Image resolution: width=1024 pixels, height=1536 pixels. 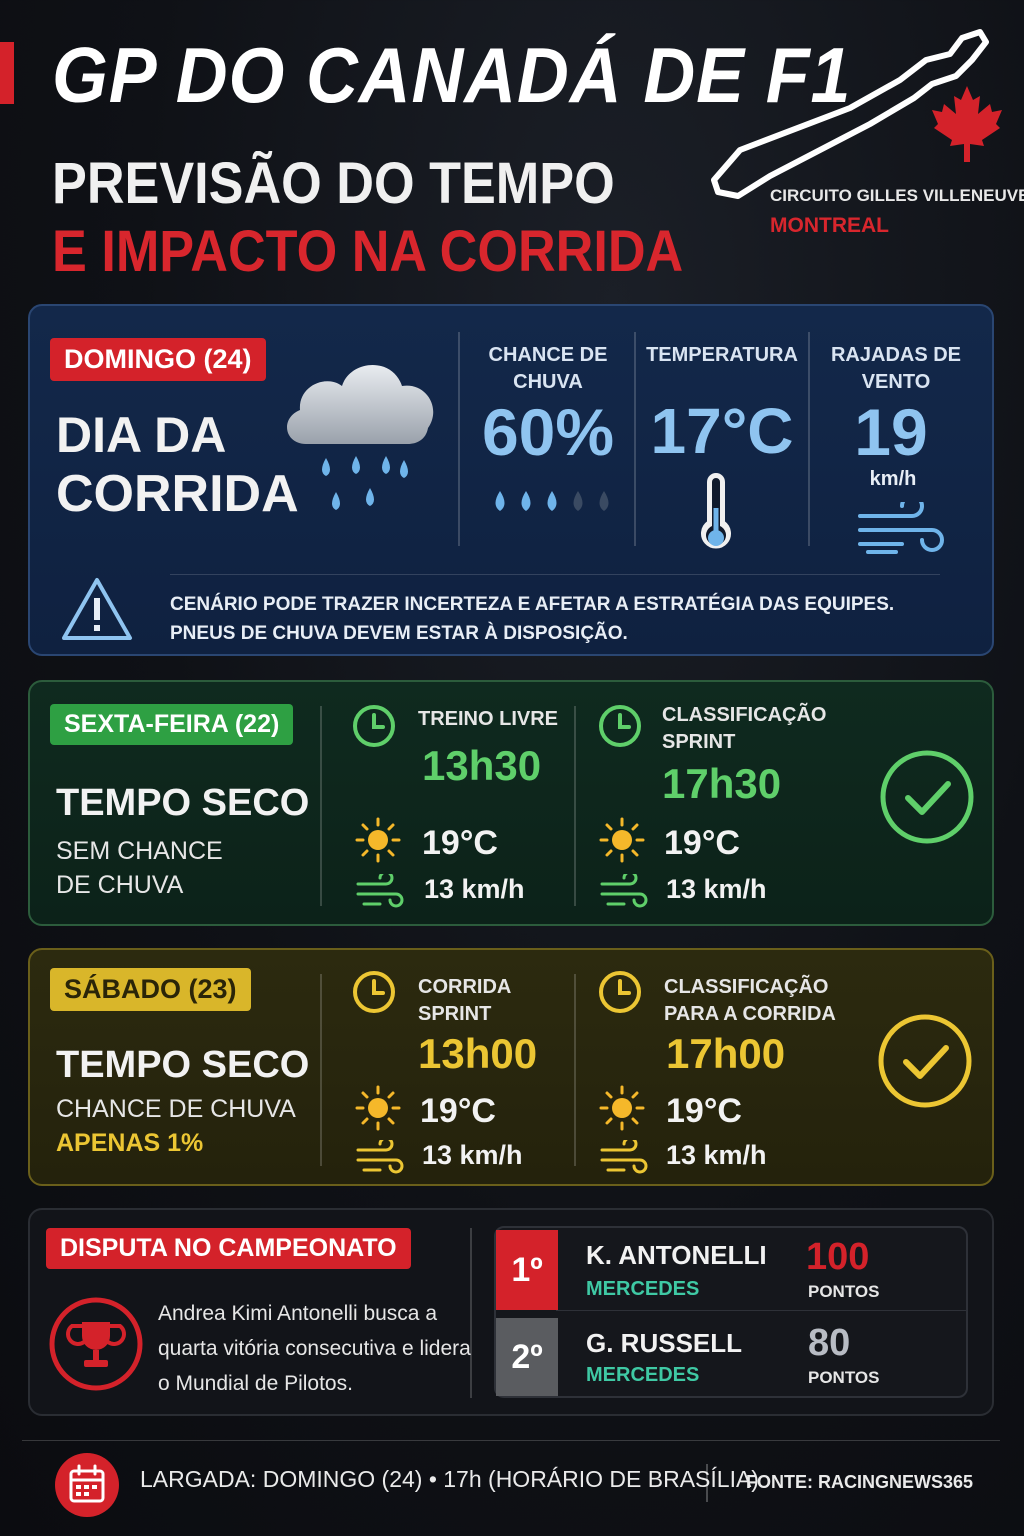 What do you see at coordinates (460, 843) in the screenshot?
I see `friday-session-1-temp: 19°C` at bounding box center [460, 843].